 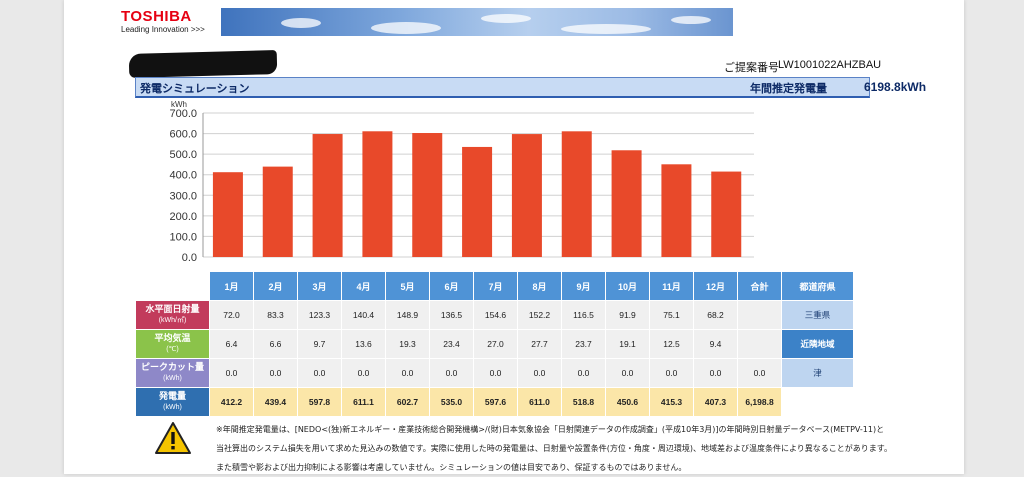 I want to click on table-cell: 6.6, so click(x=275, y=344).